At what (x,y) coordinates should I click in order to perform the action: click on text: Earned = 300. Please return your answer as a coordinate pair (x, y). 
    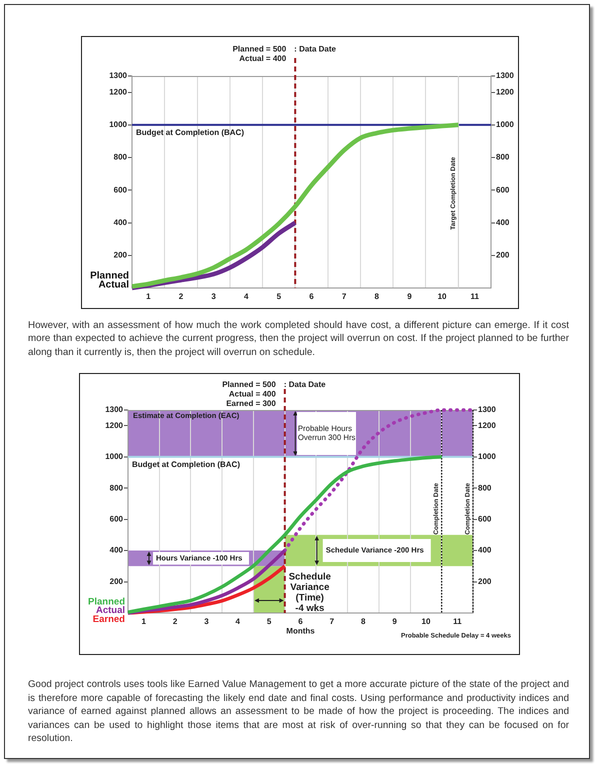
    Looking at the image, I should click on (251, 403).